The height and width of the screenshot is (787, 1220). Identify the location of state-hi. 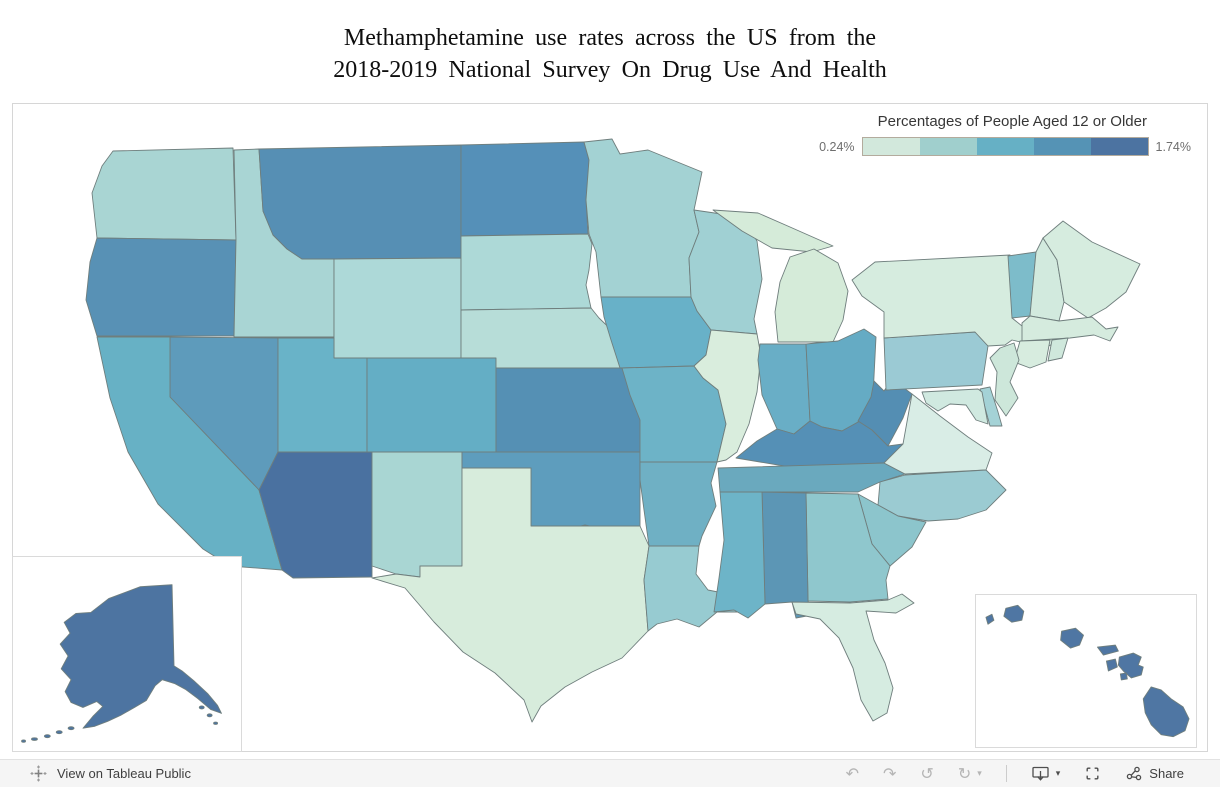
(1087, 671).